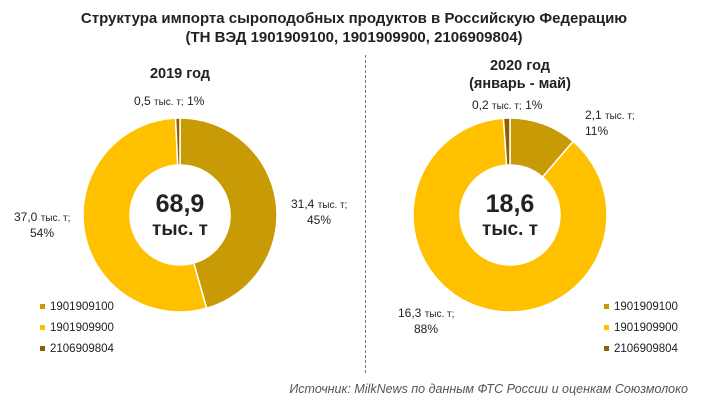  I want to click on legend-2019: 1901909100 1901909900 2106909804, so click(77, 327).